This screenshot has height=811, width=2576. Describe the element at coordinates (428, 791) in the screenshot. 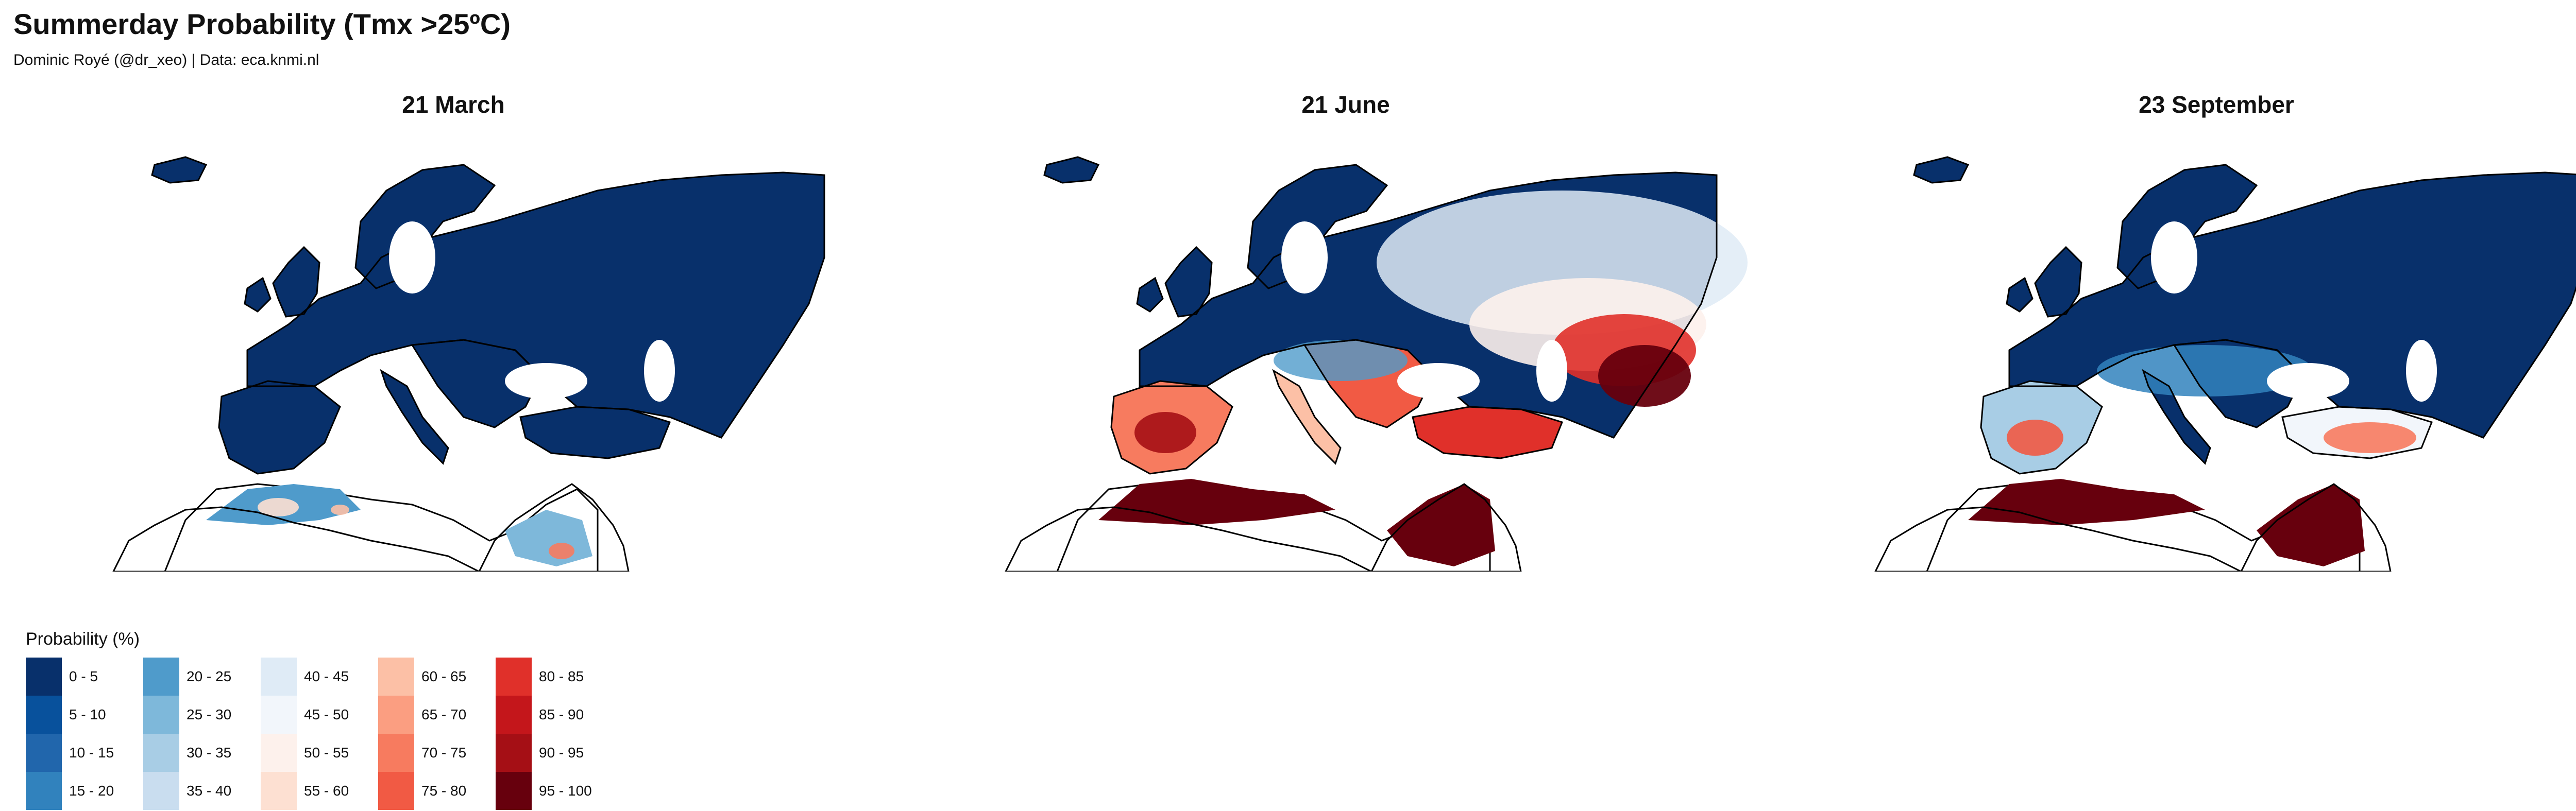

I see `legend-item: 75 - 80` at that location.